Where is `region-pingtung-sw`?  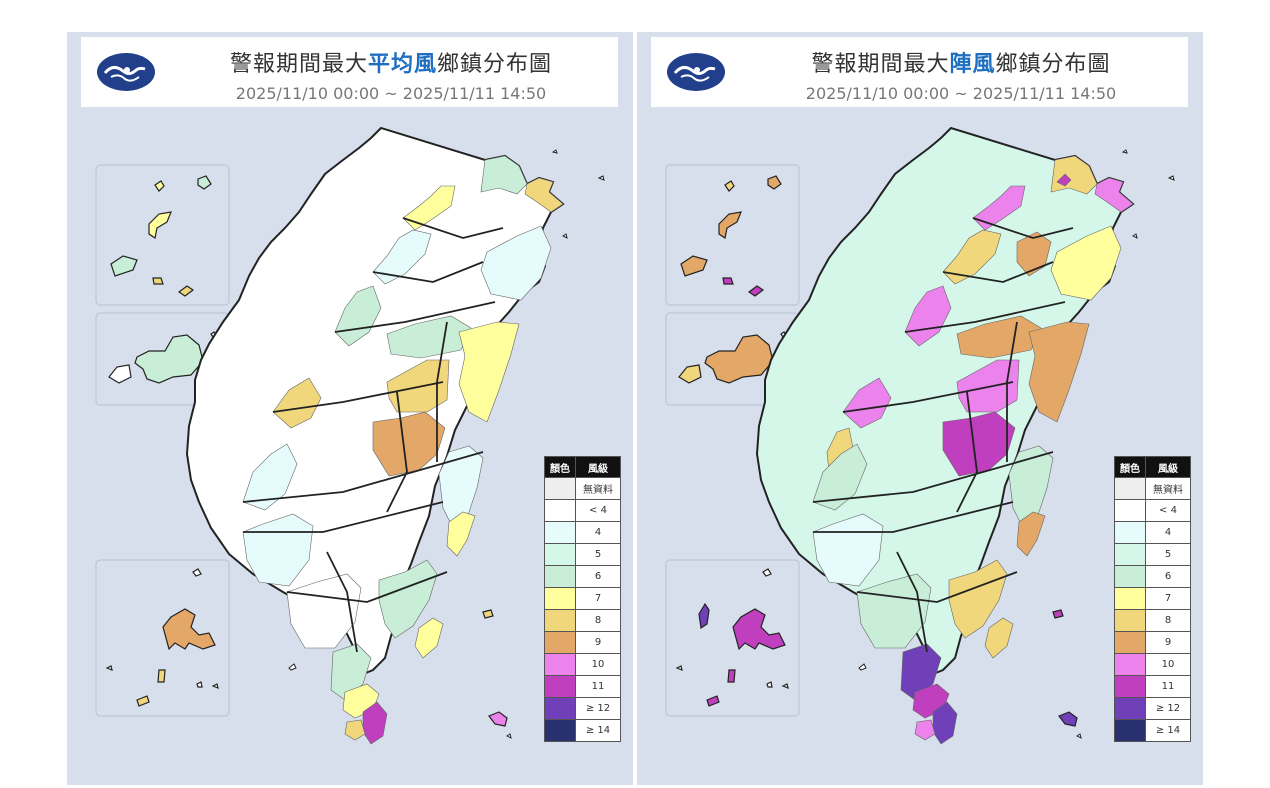
region-pingtung-sw is located at coordinates (355, 730).